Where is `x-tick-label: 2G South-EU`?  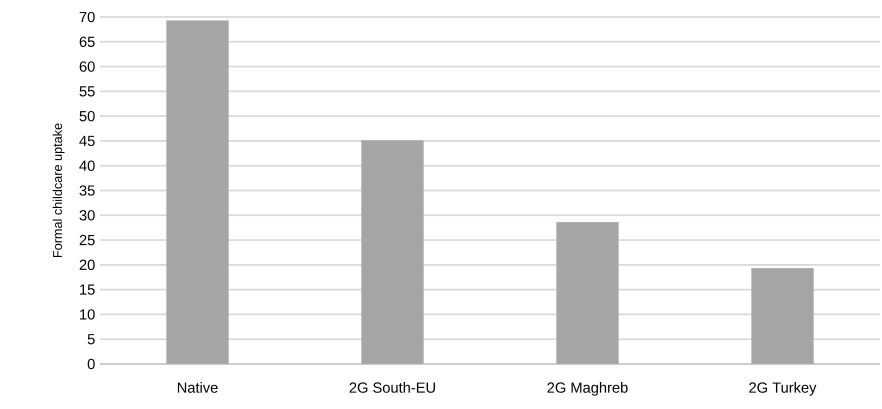 x-tick-label: 2G South-EU is located at coordinates (392, 387).